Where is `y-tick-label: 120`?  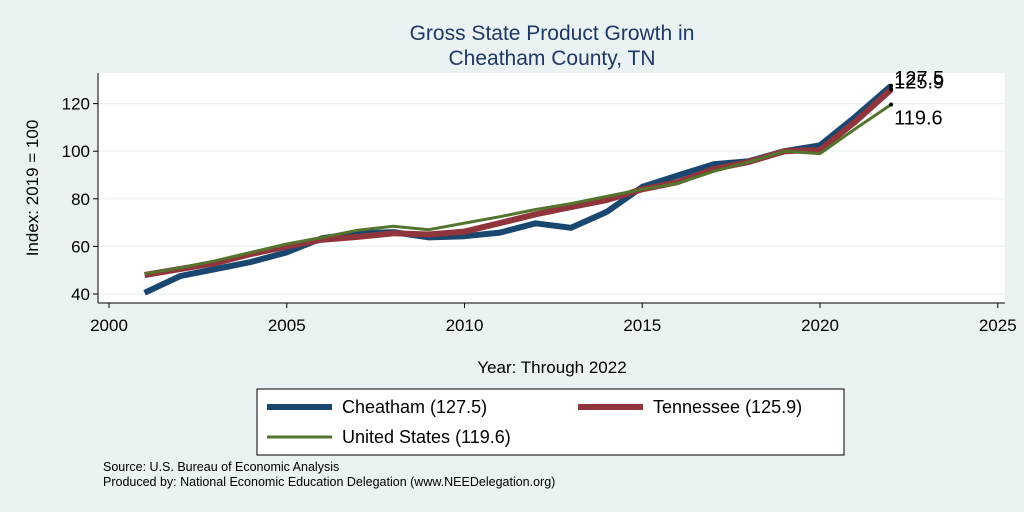 y-tick-label: 120 is located at coordinates (76, 104).